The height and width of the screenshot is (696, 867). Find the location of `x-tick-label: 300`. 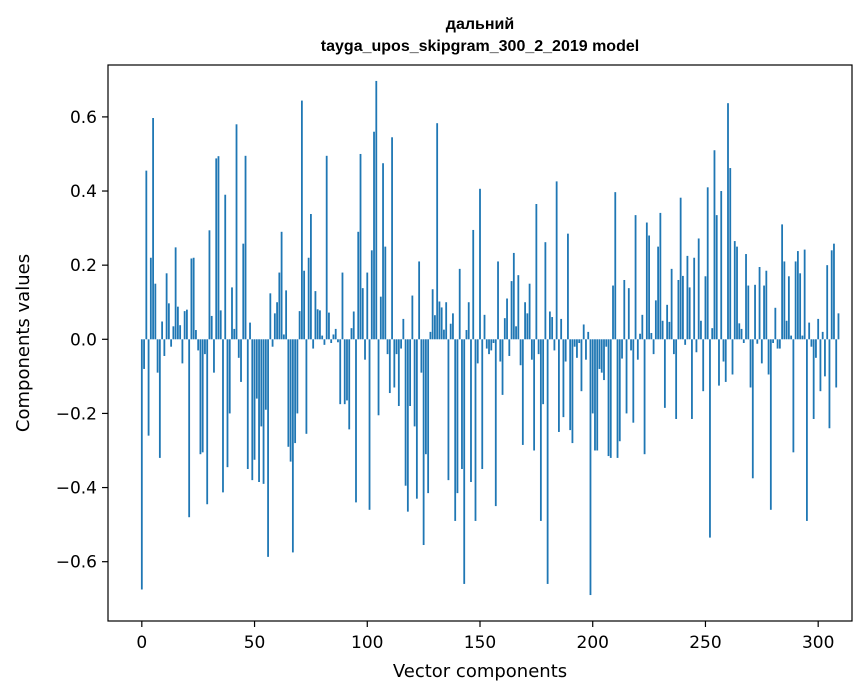

x-tick-label: 300 is located at coordinates (818, 643).